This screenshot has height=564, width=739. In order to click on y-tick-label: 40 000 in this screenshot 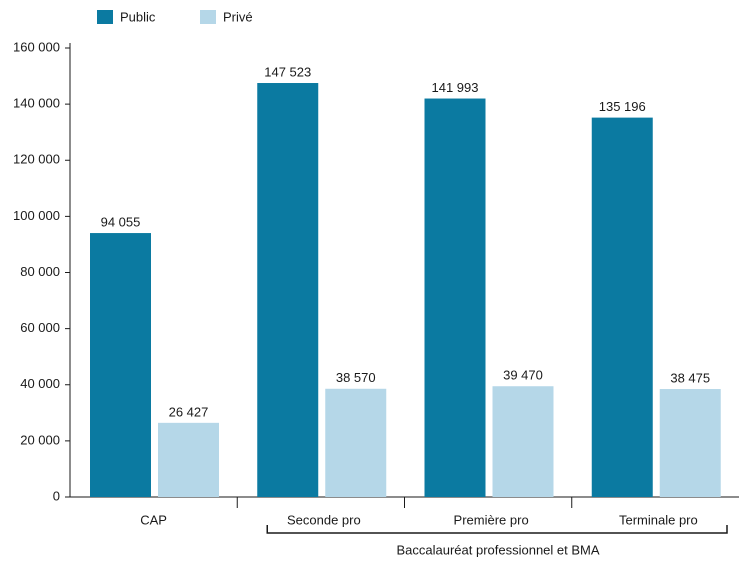, I will do `click(40, 383)`.